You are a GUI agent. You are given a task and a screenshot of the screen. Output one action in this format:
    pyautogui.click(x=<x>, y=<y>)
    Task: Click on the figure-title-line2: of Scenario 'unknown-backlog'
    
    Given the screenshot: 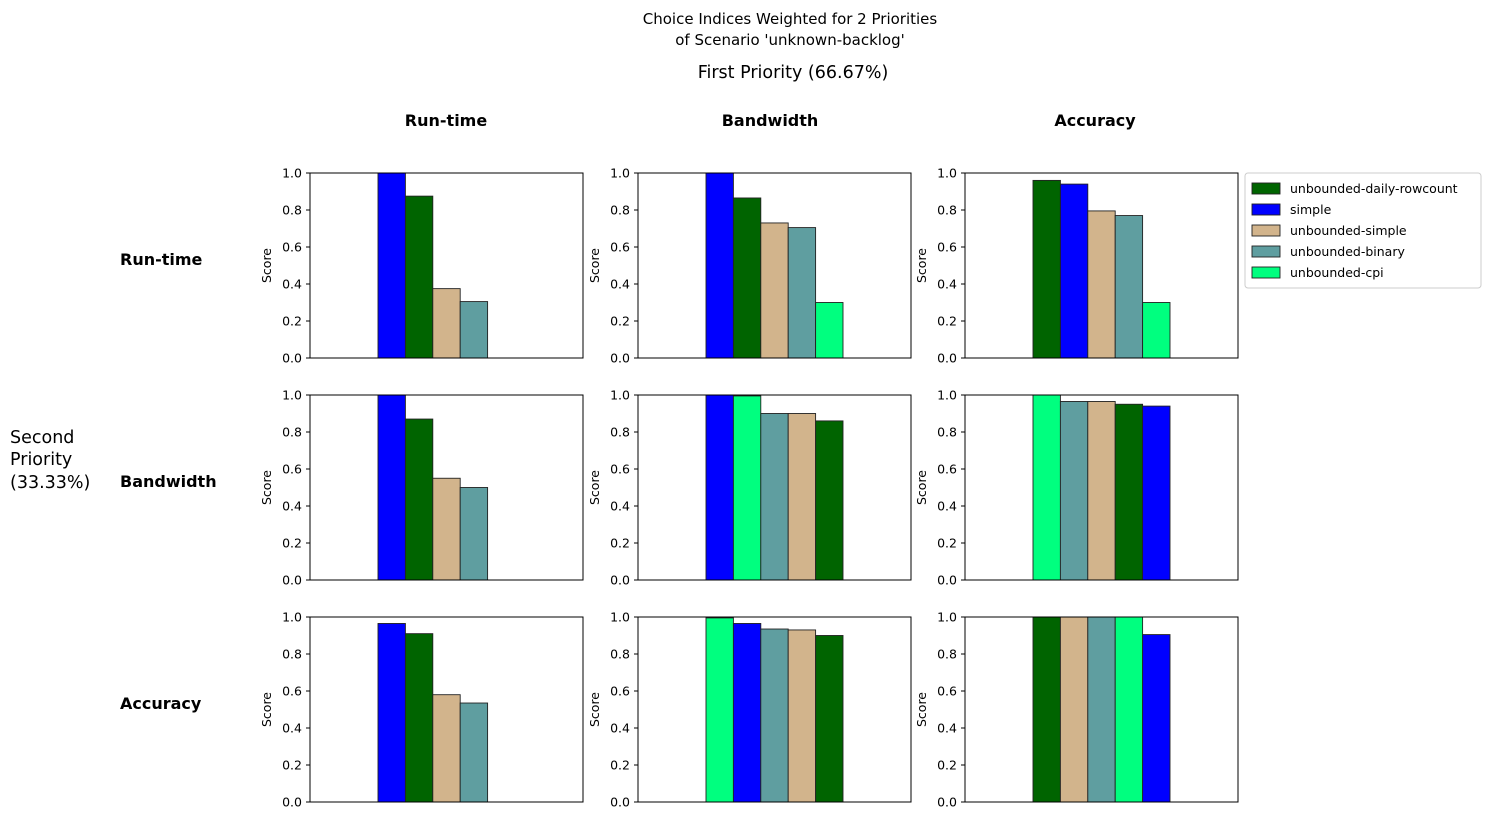 What is the action you would take?
    pyautogui.click(x=790, y=40)
    